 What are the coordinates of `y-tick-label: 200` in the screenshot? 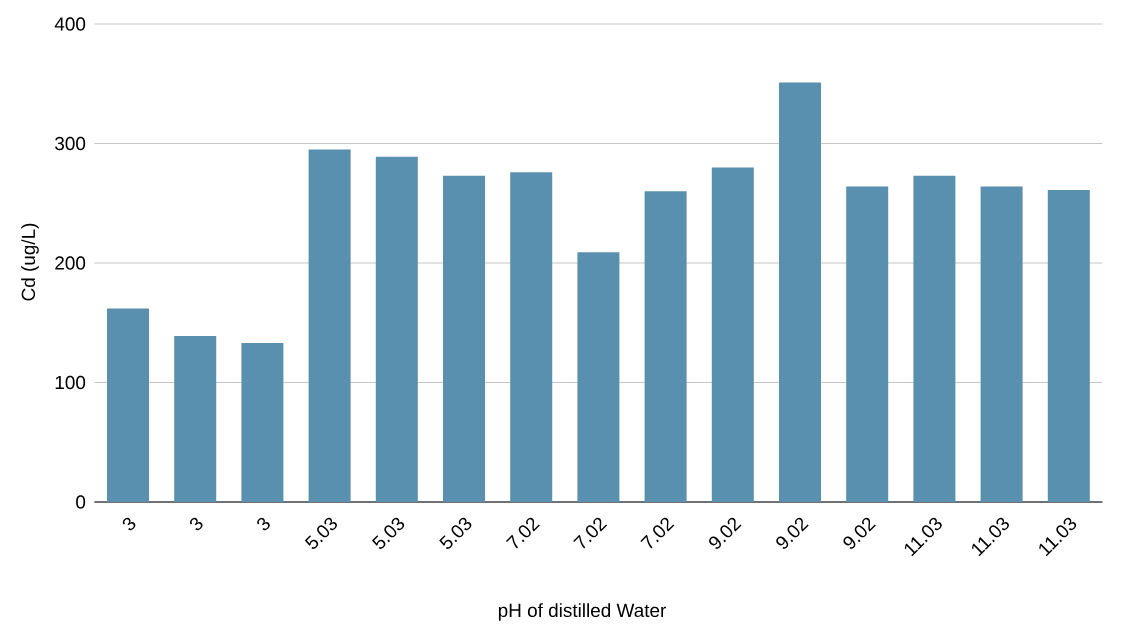 It's located at (70, 263).